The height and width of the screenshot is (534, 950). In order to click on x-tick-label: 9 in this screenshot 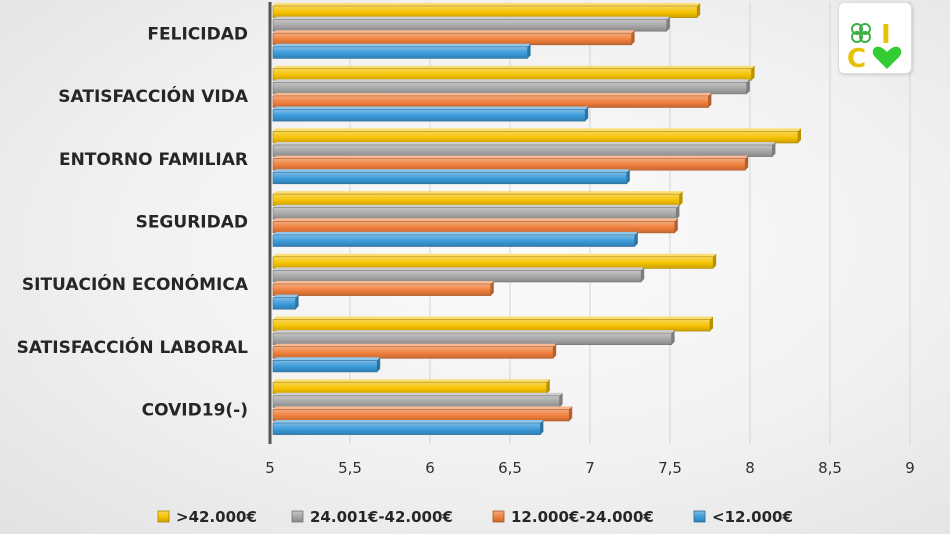, I will do `click(910, 468)`.